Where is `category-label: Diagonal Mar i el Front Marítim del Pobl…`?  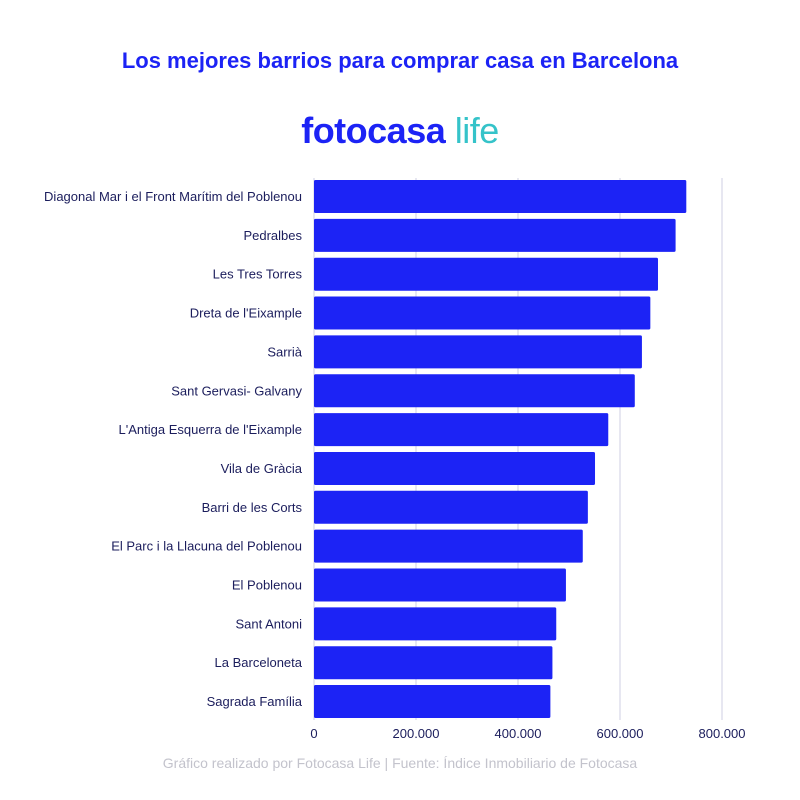 category-label: Diagonal Mar i el Front Marítim del Pobl… is located at coordinates (173, 196).